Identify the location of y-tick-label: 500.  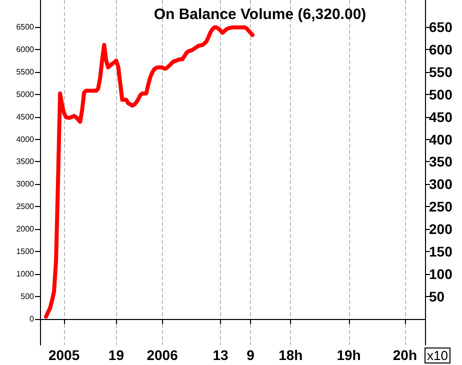
(27, 296).